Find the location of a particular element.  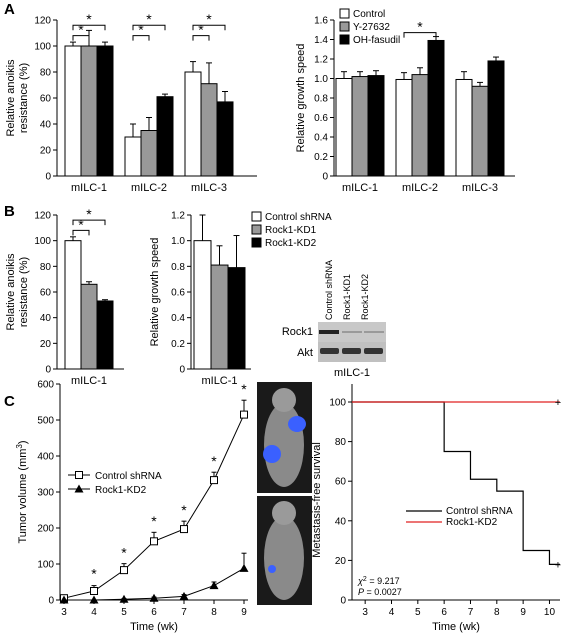

panel-label-a: A is located at coordinates (9, 9).